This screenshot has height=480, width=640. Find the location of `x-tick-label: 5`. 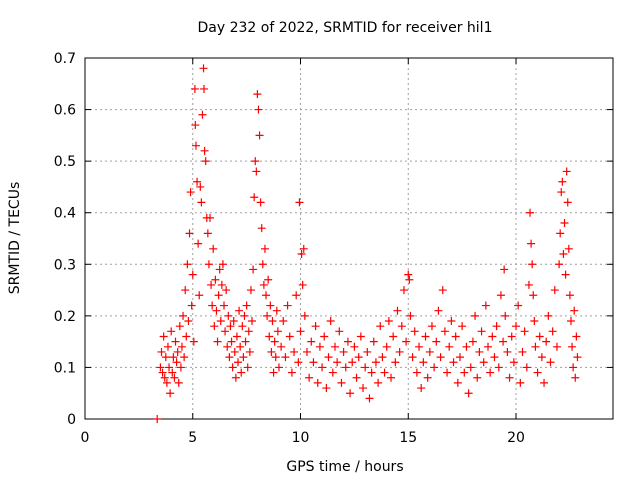

x-tick-label: 5 is located at coordinates (192, 438).